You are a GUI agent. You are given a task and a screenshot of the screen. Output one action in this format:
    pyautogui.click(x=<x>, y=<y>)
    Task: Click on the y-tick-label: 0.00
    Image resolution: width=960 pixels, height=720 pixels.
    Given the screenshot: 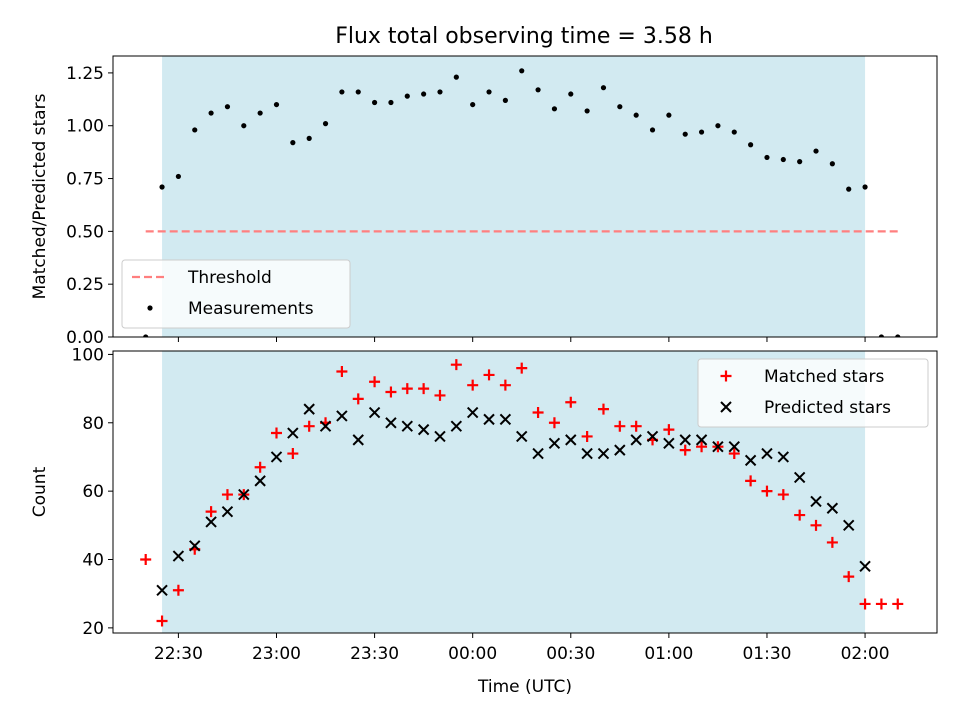 What is the action you would take?
    pyautogui.click(x=85, y=338)
    